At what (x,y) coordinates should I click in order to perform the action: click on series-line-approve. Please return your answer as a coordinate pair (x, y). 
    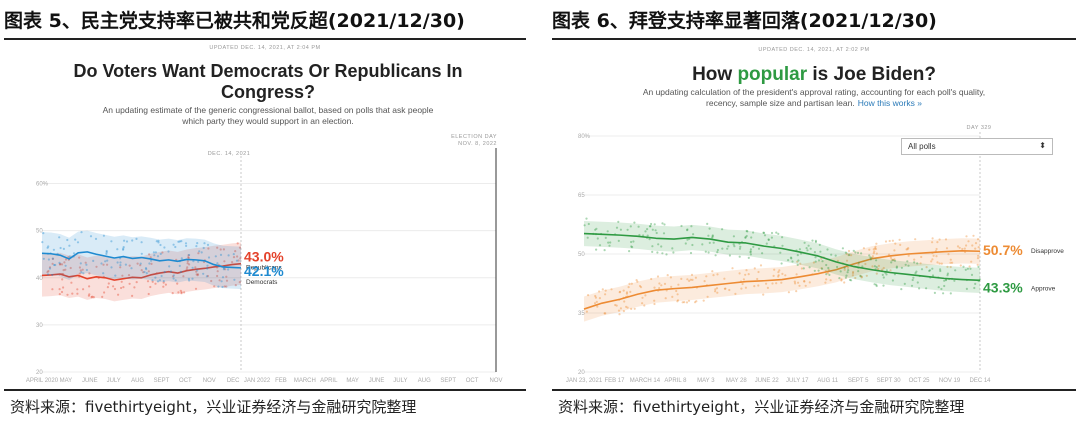
    Looking at the image, I should click on (782, 257).